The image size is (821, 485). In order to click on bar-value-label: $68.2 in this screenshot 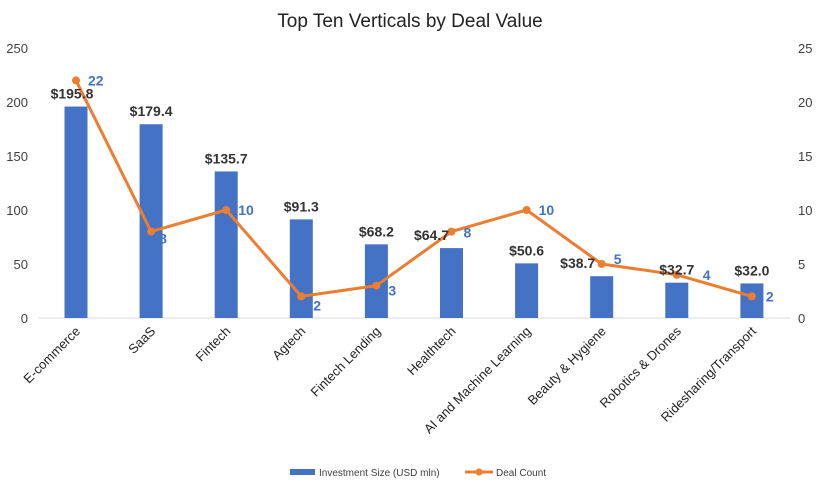, I will do `click(376, 231)`.